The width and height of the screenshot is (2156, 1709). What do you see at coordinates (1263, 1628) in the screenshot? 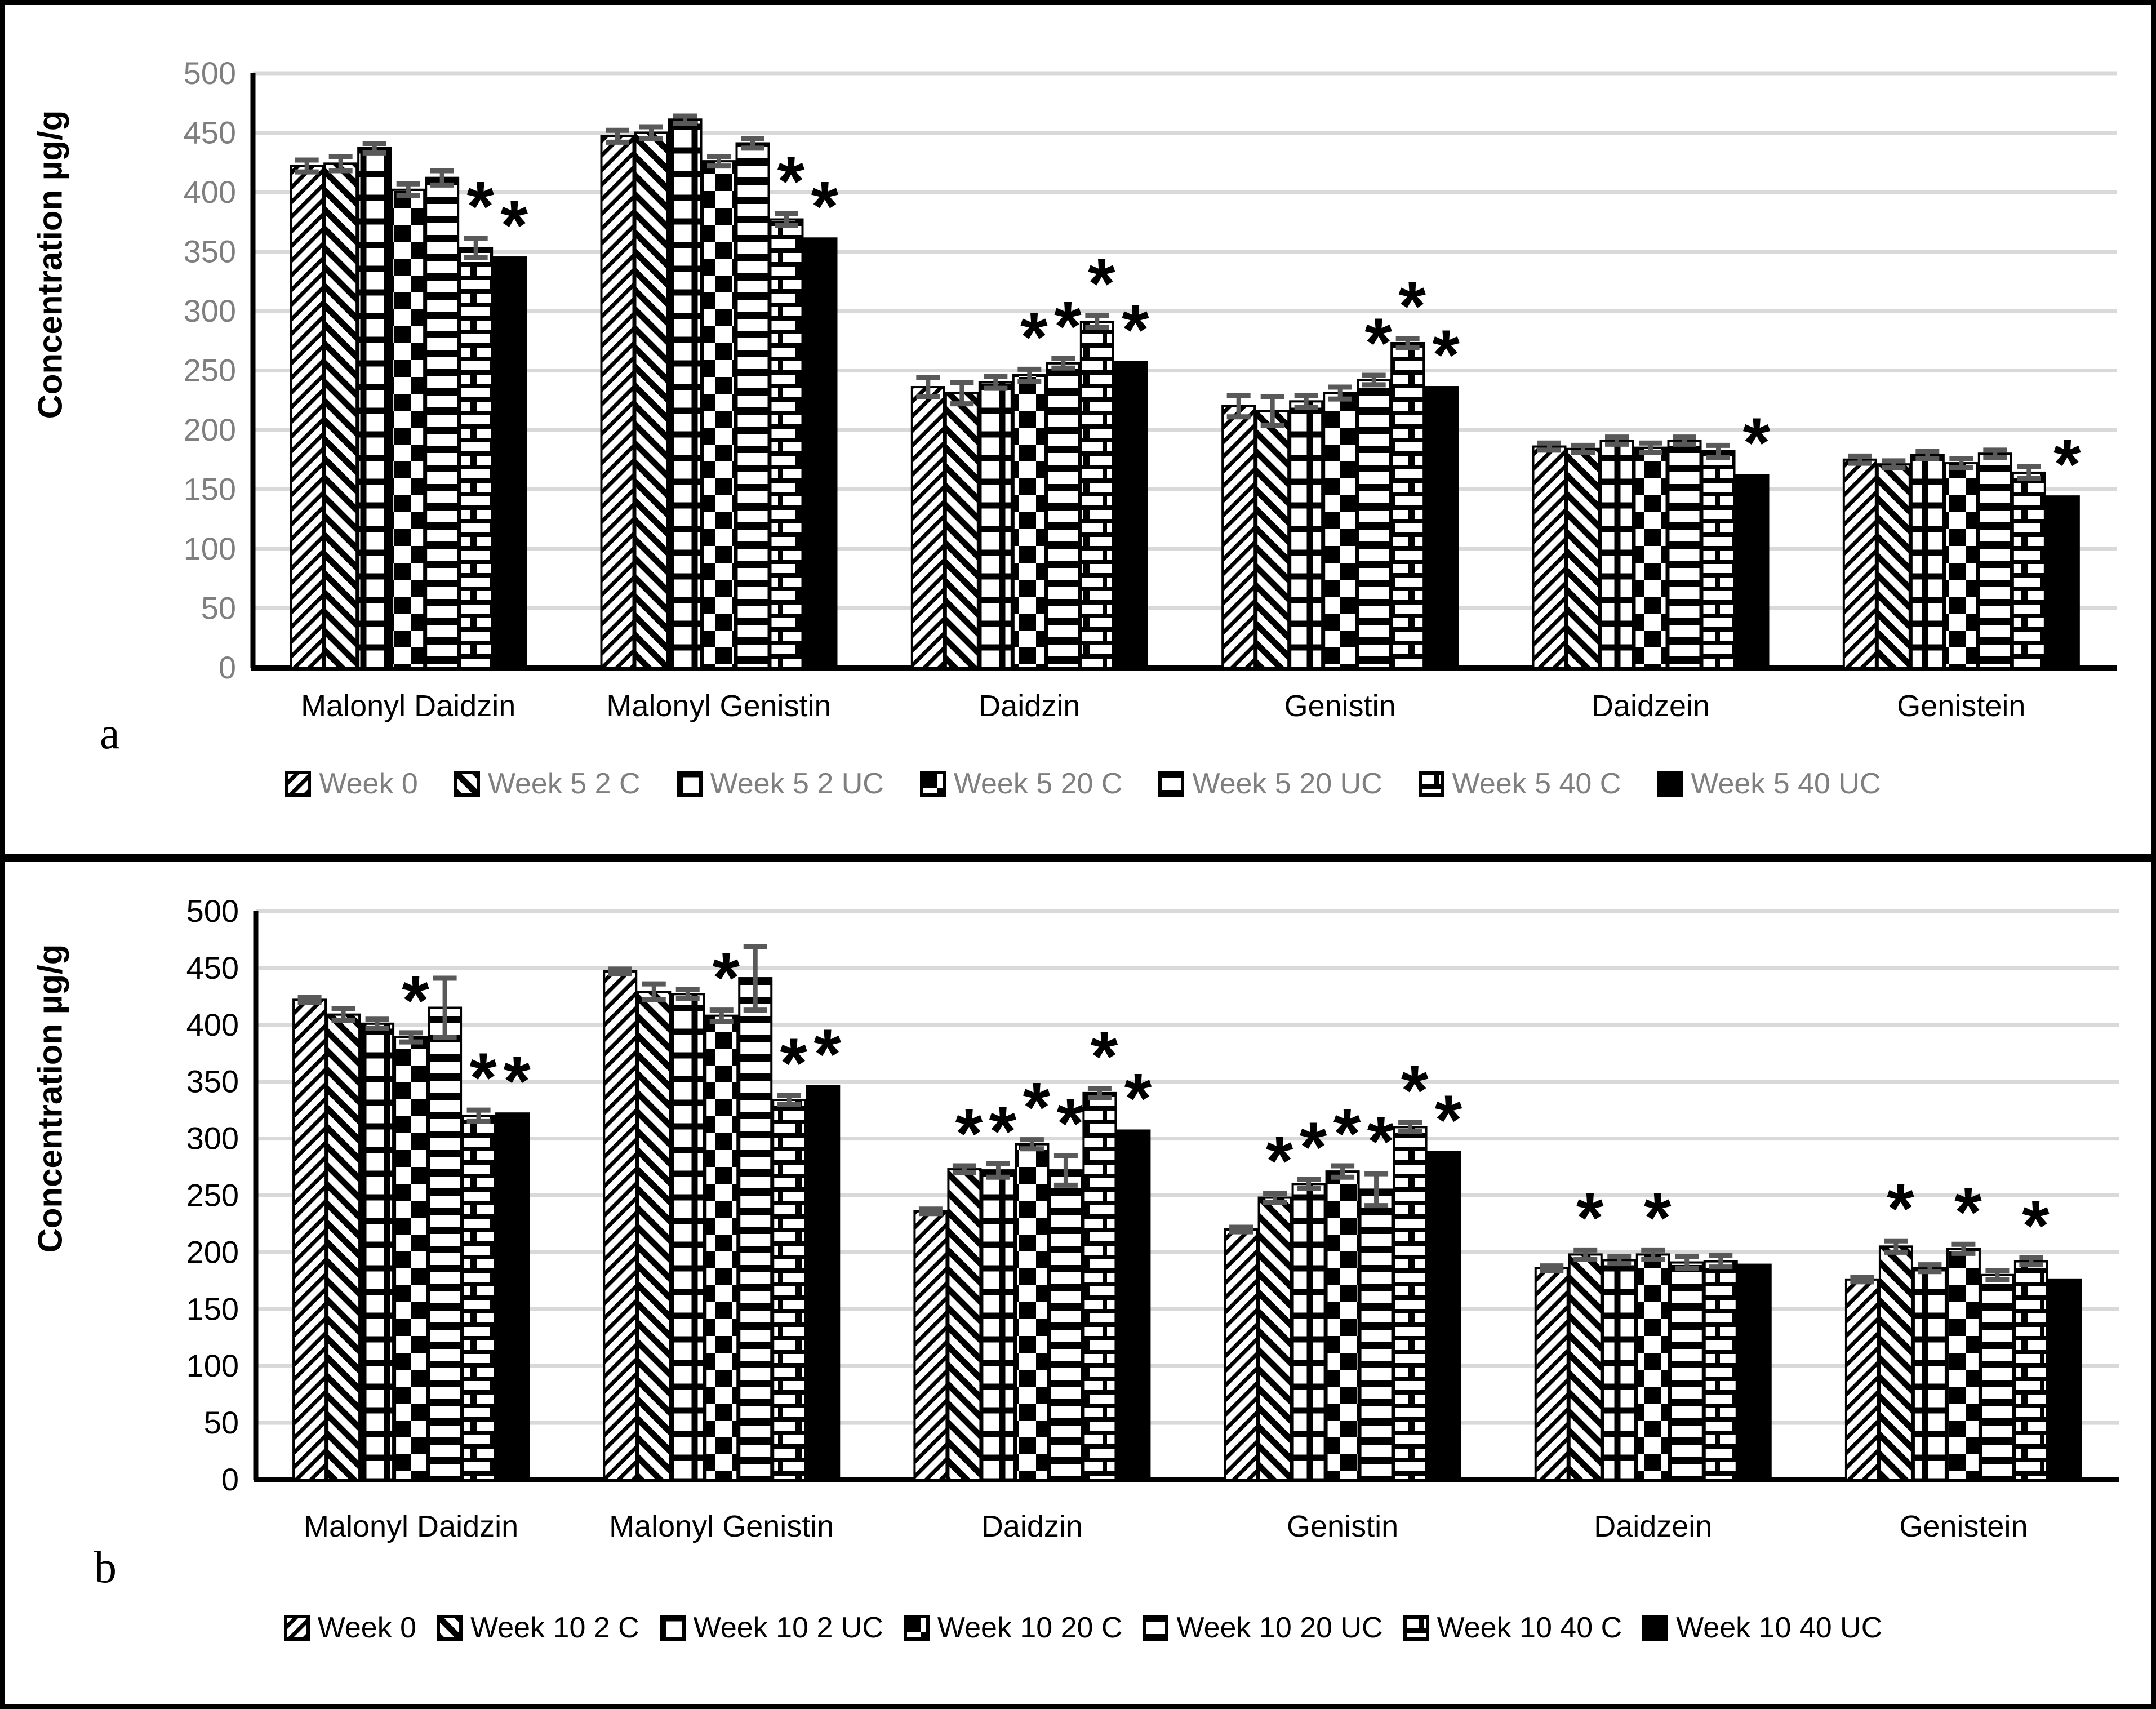
I see `legend-item: Week 10 20 UC` at bounding box center [1263, 1628].